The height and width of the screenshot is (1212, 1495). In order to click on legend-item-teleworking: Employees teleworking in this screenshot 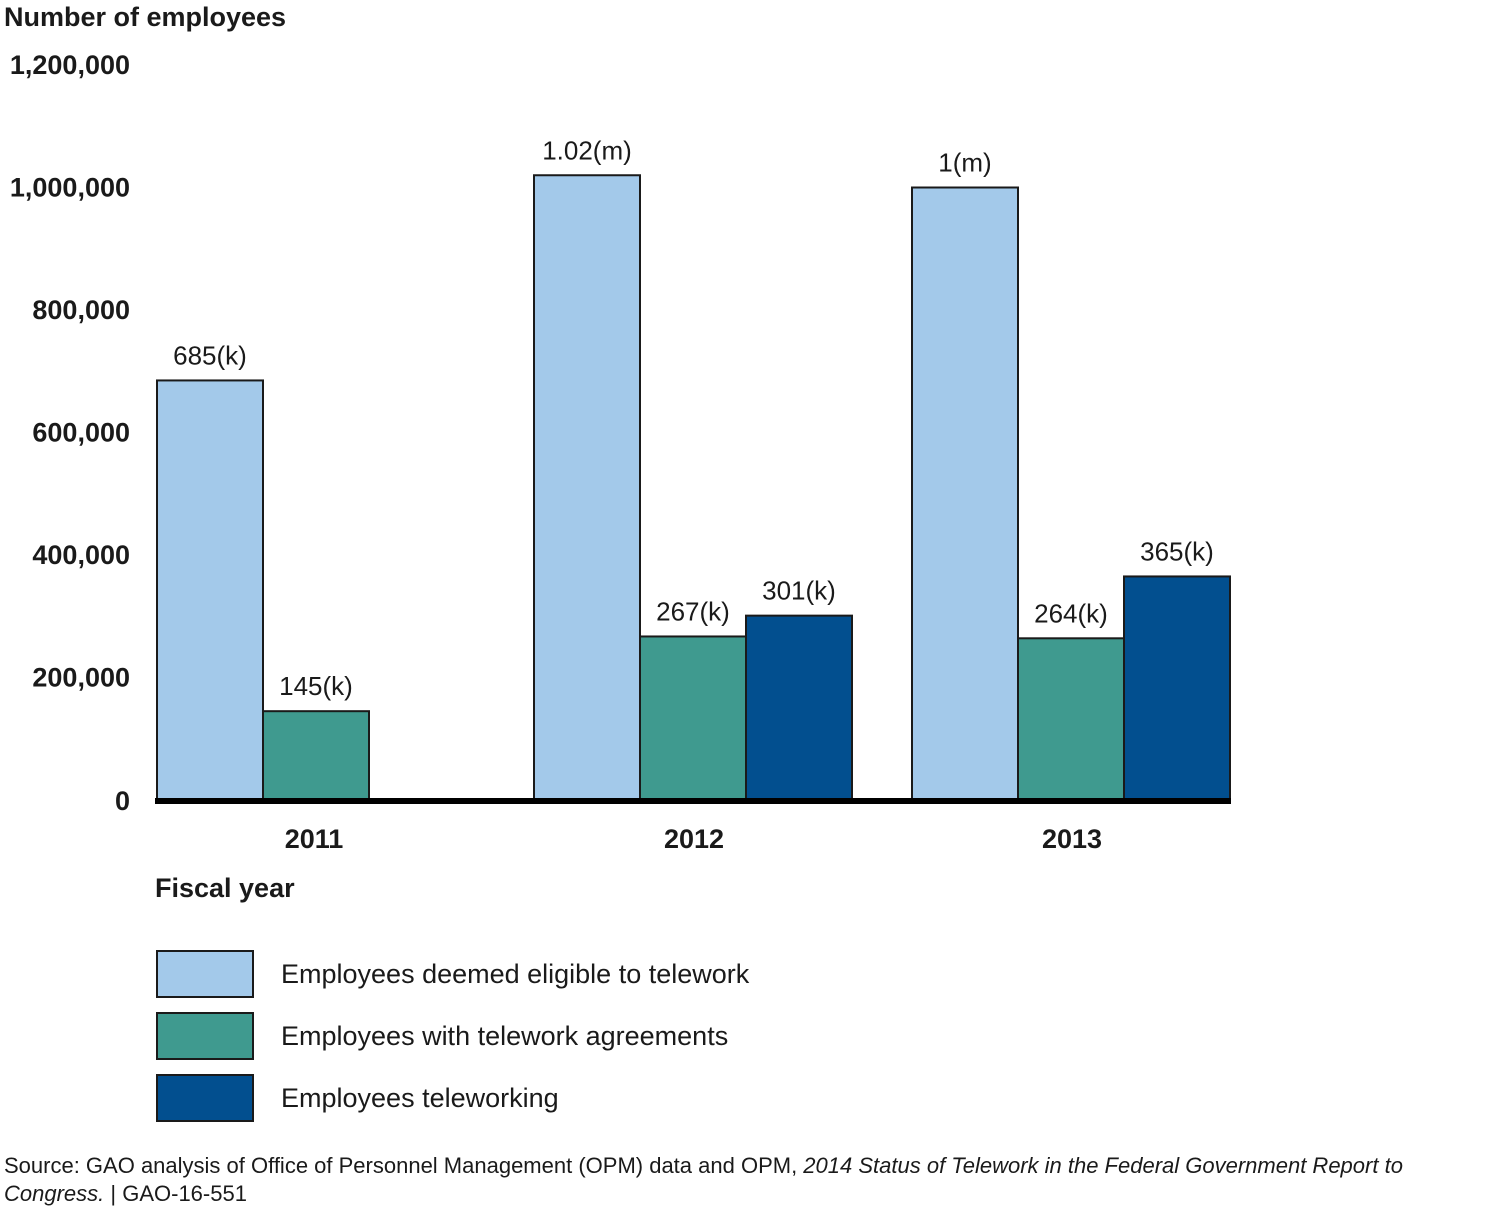, I will do `click(452, 1098)`.